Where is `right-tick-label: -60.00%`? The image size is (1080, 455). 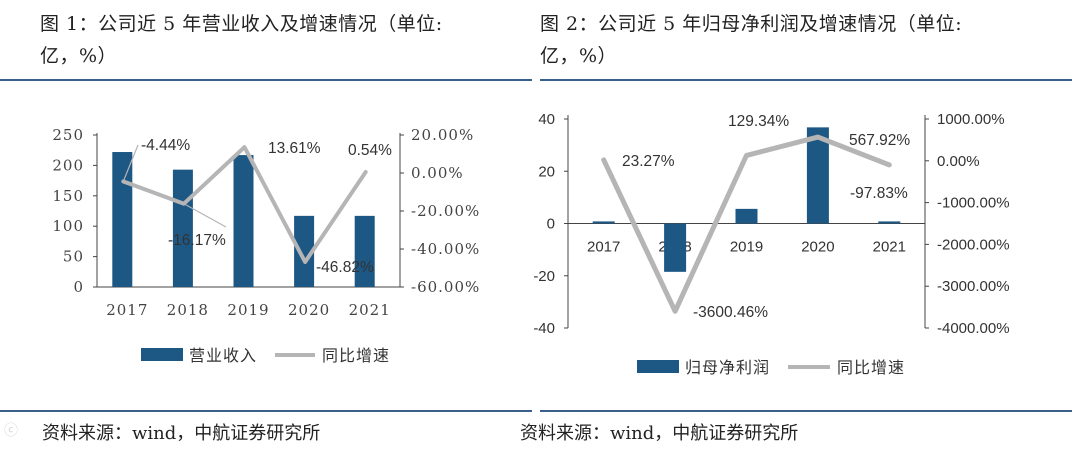
right-tick-label: -60.00% is located at coordinates (445, 287).